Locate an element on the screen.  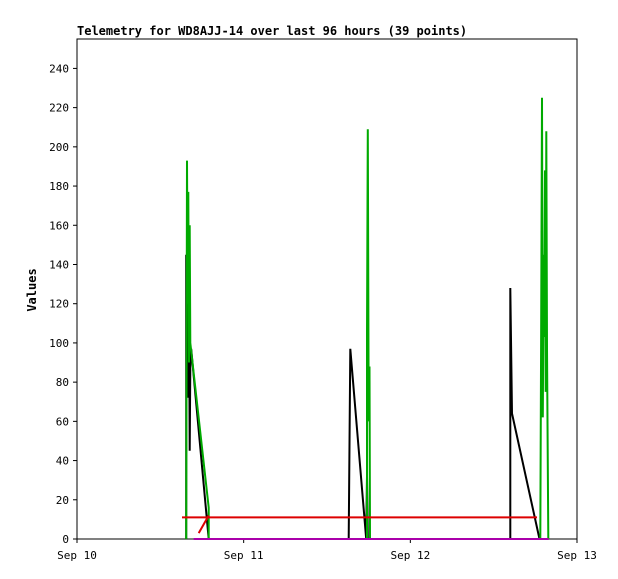
x-tick-label: Sep 10 is located at coordinates (77, 555).